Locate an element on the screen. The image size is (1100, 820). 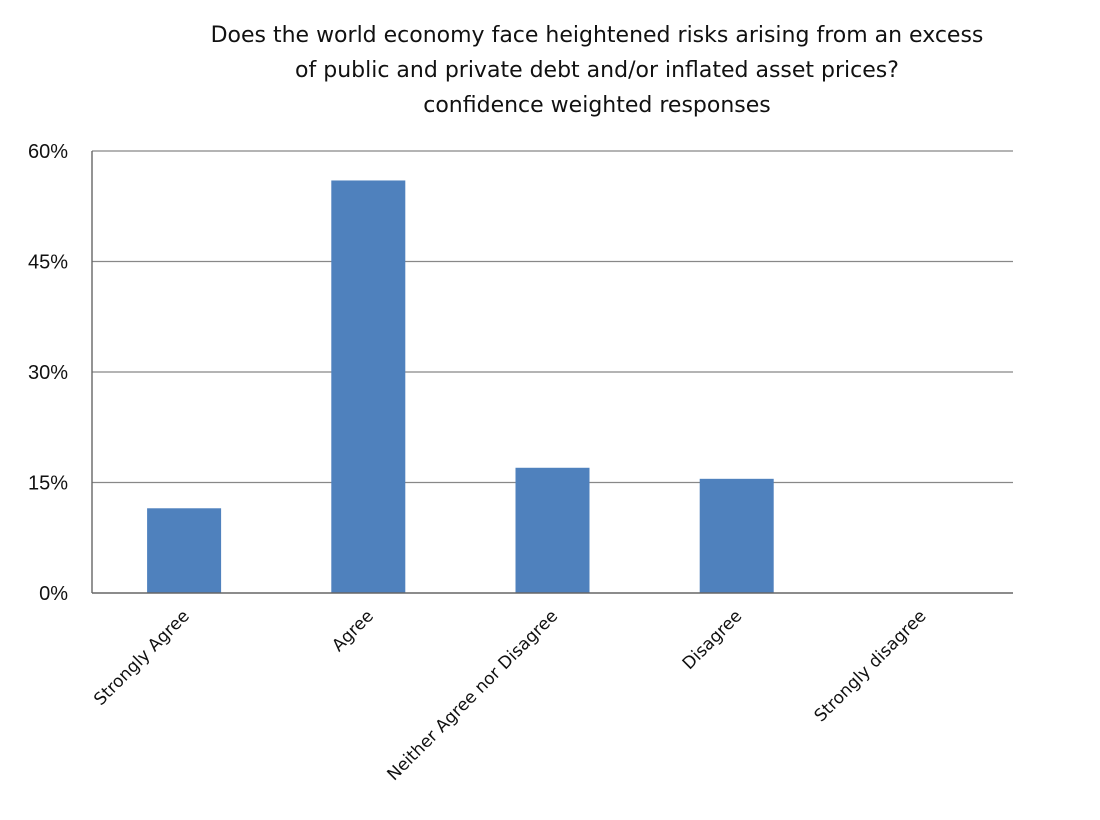
x-tick-label: Disagree is located at coordinates (712, 639).